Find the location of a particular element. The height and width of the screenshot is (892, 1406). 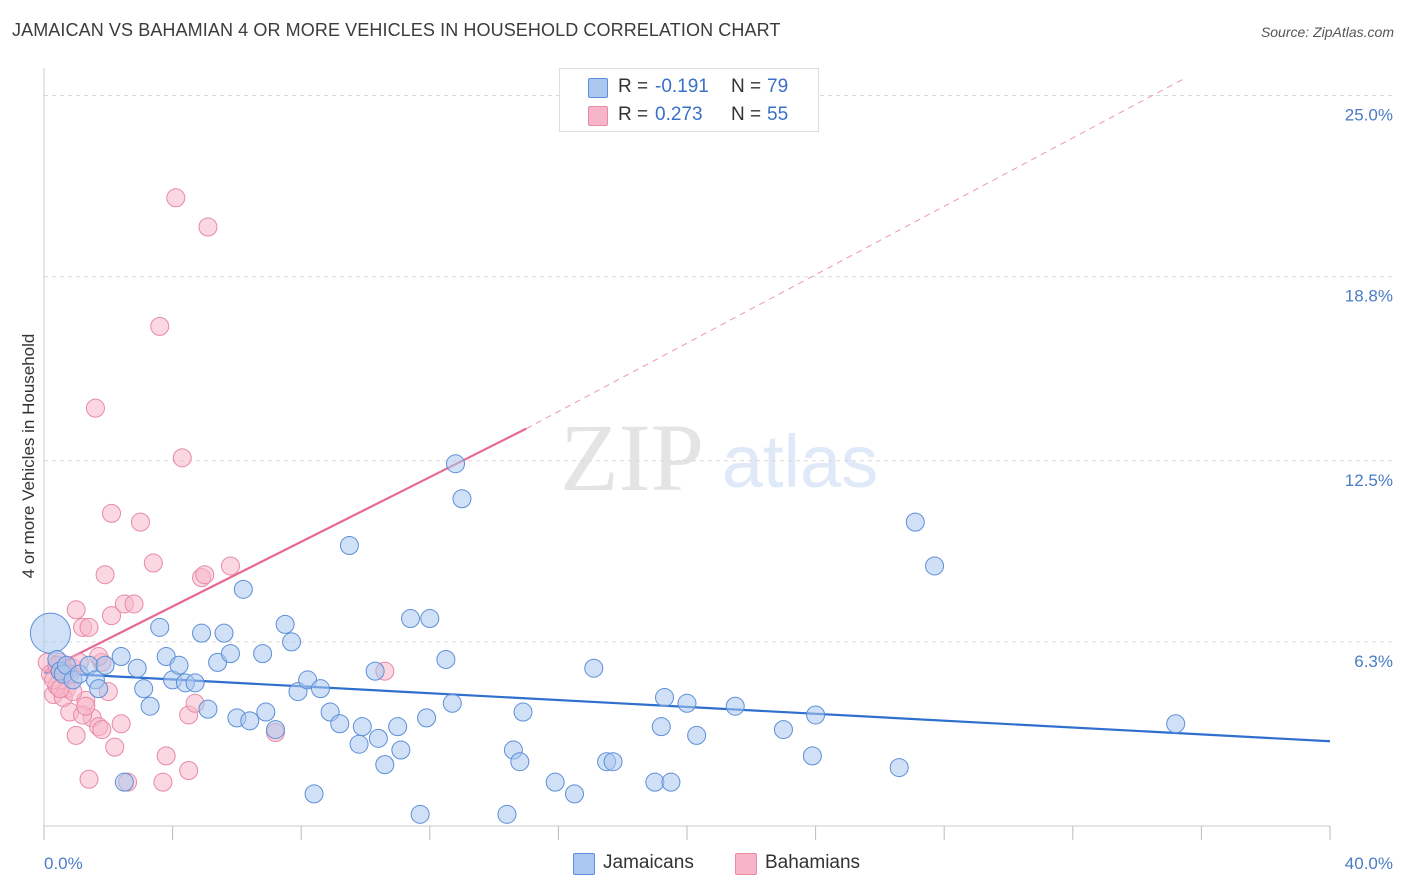

y-tick-label: 12.5% is located at coordinates (1369, 480).